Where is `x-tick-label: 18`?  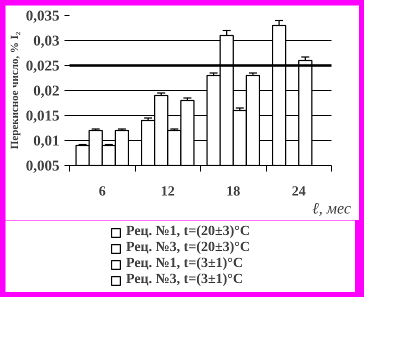
x-tick-label: 18 is located at coordinates (233, 192).